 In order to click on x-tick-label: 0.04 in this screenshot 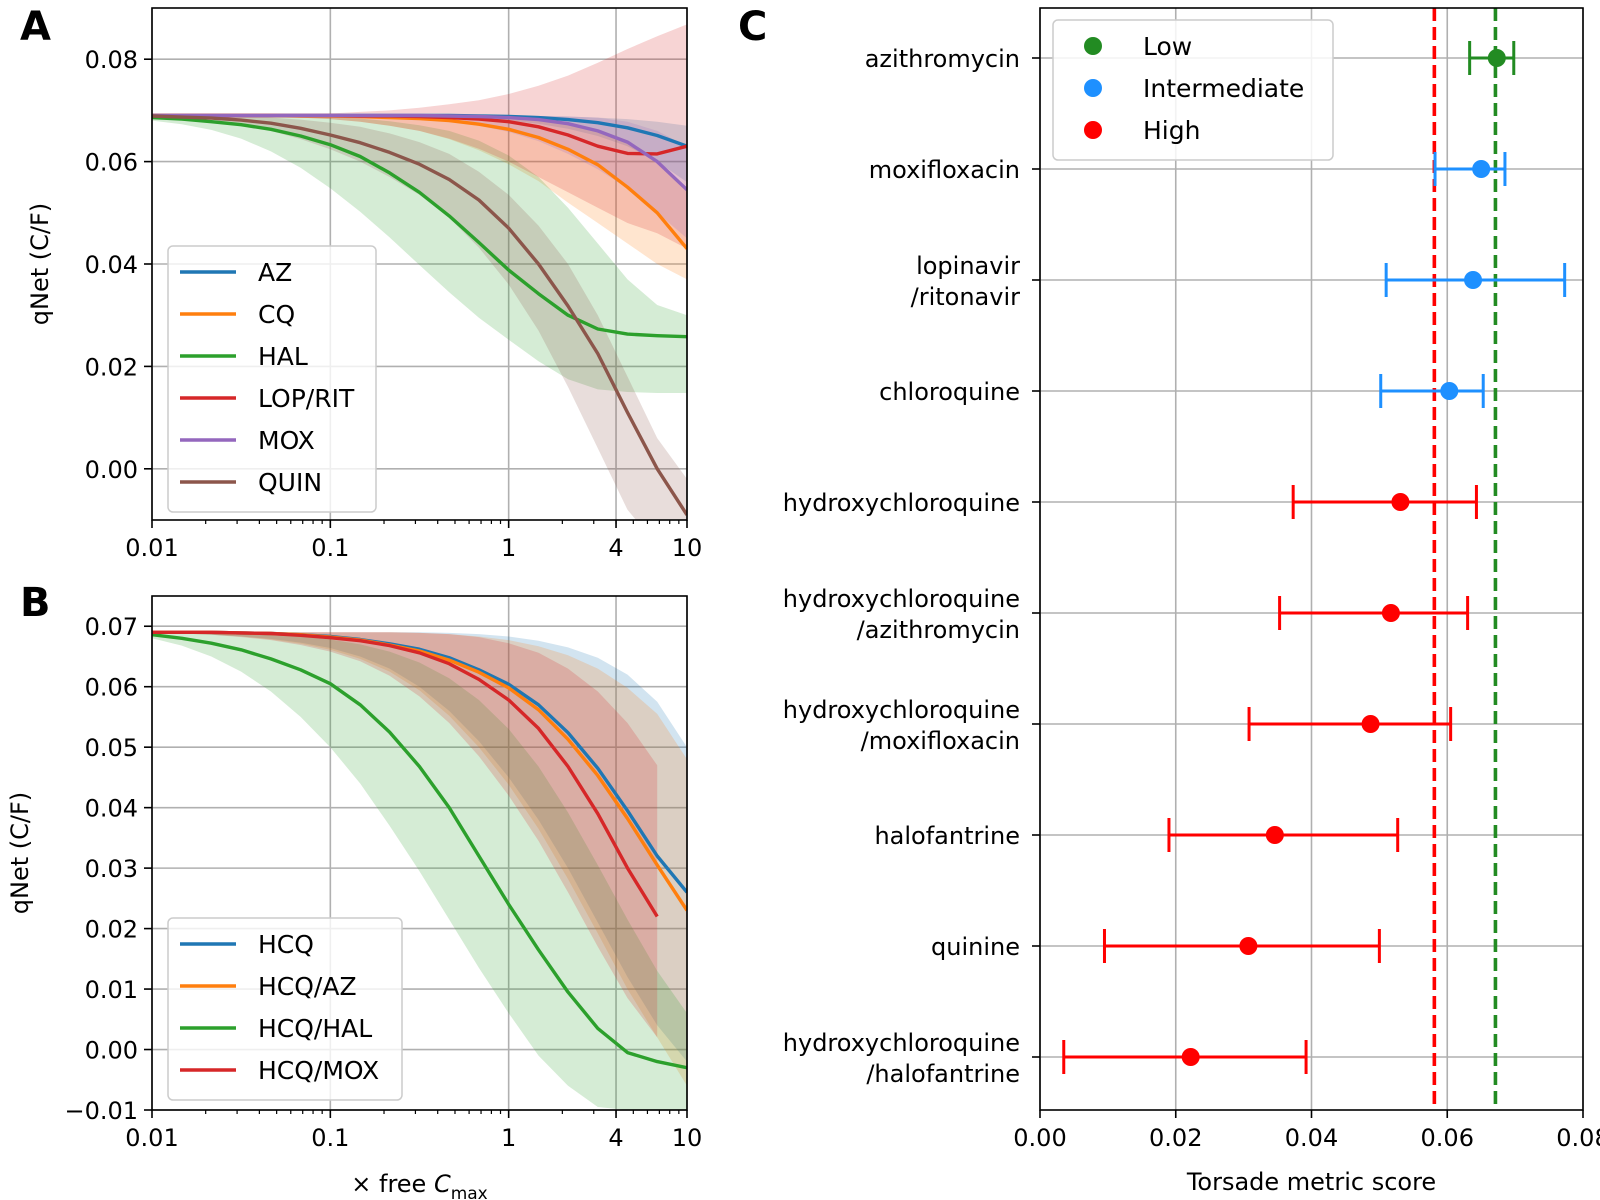, I will do `click(1311, 1138)`.